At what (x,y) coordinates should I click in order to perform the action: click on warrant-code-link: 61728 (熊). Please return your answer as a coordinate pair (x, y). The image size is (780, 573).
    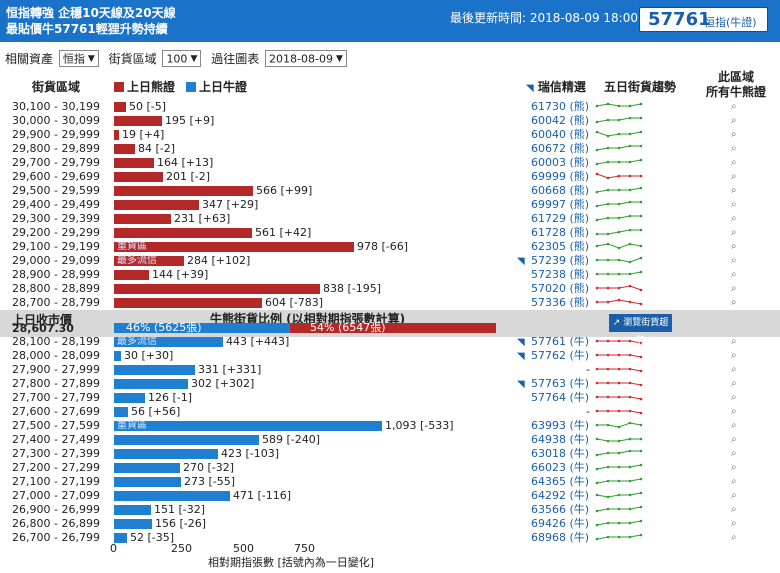
    Looking at the image, I should click on (560, 232).